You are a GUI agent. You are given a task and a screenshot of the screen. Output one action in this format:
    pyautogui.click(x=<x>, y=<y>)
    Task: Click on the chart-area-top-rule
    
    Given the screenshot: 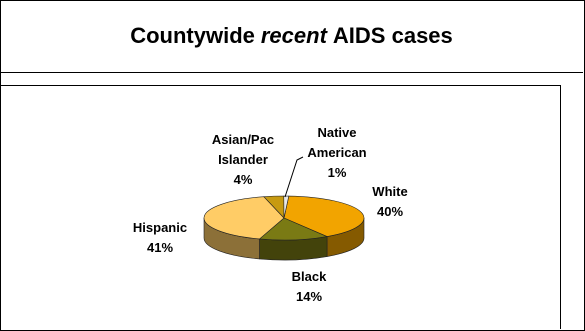 What is the action you would take?
    pyautogui.click(x=280, y=85)
    